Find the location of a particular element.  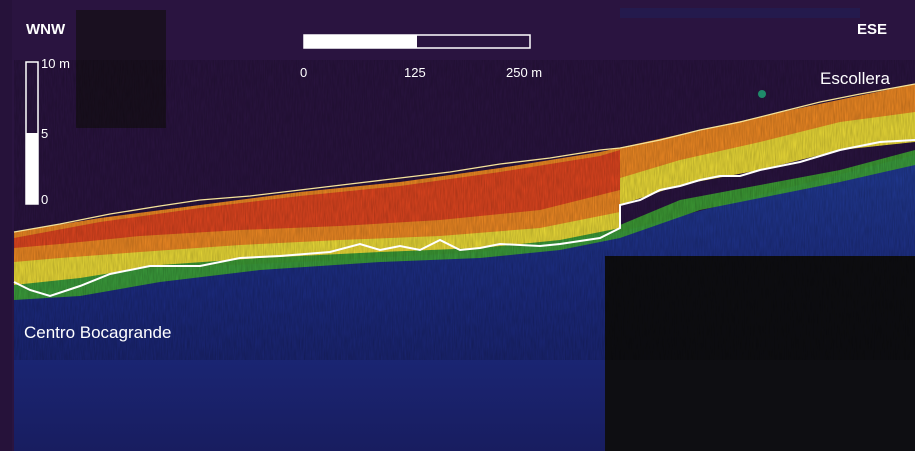

target-mark is located at coordinates (762, 94).